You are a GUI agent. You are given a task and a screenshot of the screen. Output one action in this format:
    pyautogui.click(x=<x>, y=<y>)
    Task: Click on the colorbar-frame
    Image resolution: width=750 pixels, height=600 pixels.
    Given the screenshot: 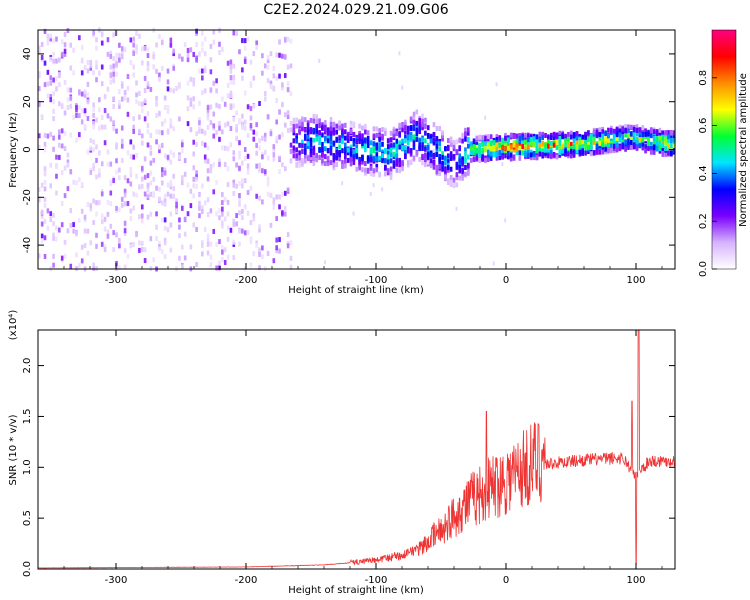 What is the action you would take?
    pyautogui.click(x=724, y=149)
    